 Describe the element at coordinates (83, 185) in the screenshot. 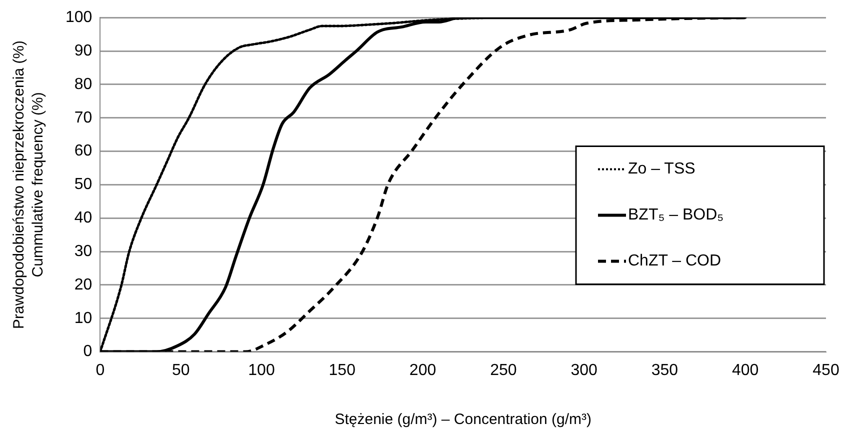

I see `y-tick-label: 50` at that location.